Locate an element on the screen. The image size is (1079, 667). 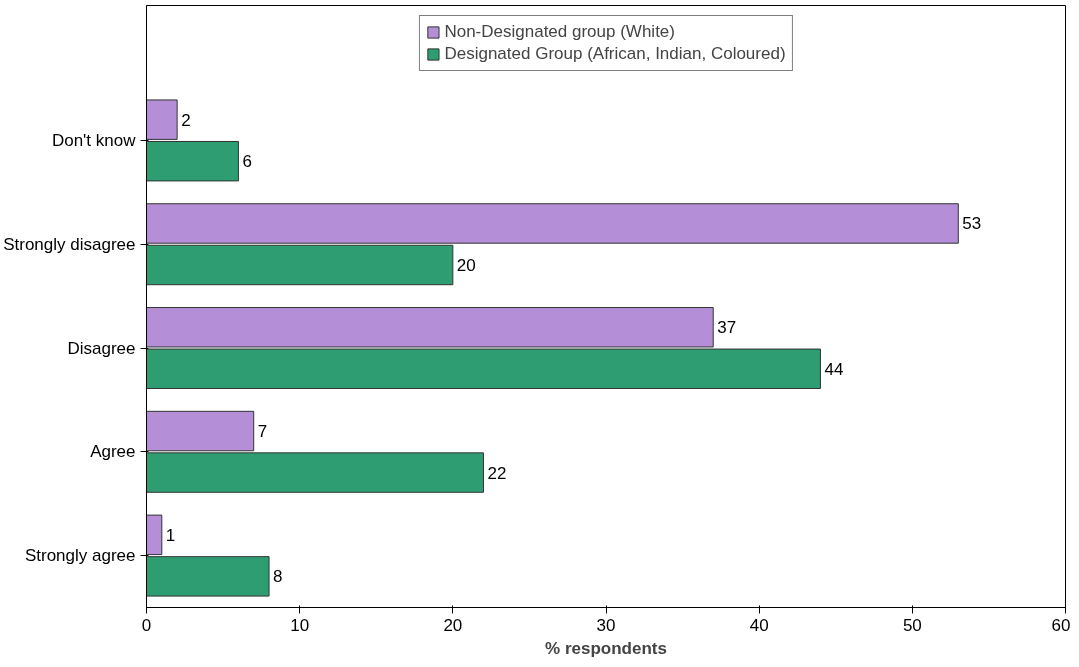
x-axis-title: % respondents is located at coordinates (606, 648).